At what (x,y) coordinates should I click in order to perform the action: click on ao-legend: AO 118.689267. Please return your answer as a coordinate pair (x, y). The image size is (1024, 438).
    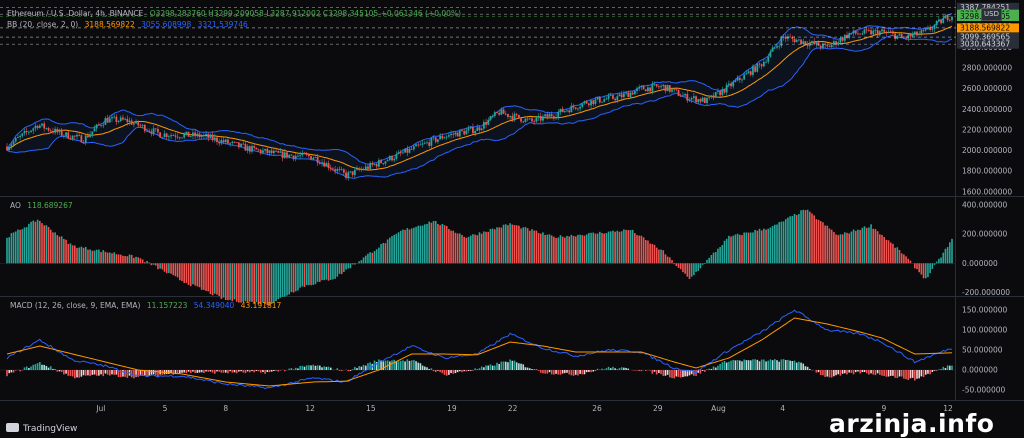
    Looking at the image, I should click on (43, 205).